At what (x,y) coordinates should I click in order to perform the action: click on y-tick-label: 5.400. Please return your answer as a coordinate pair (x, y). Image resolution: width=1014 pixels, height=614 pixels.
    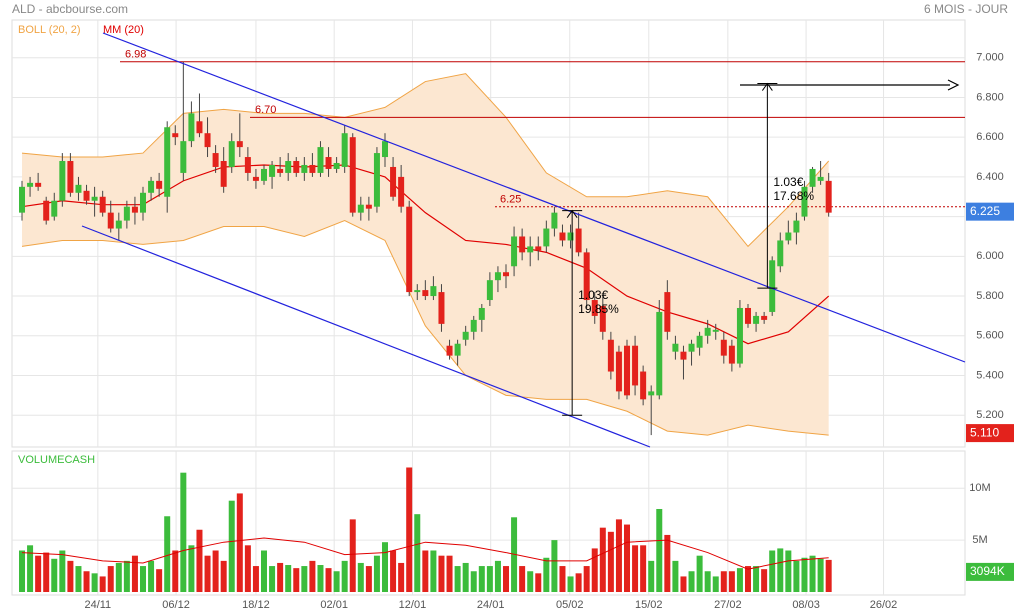
    Looking at the image, I should click on (990, 375).